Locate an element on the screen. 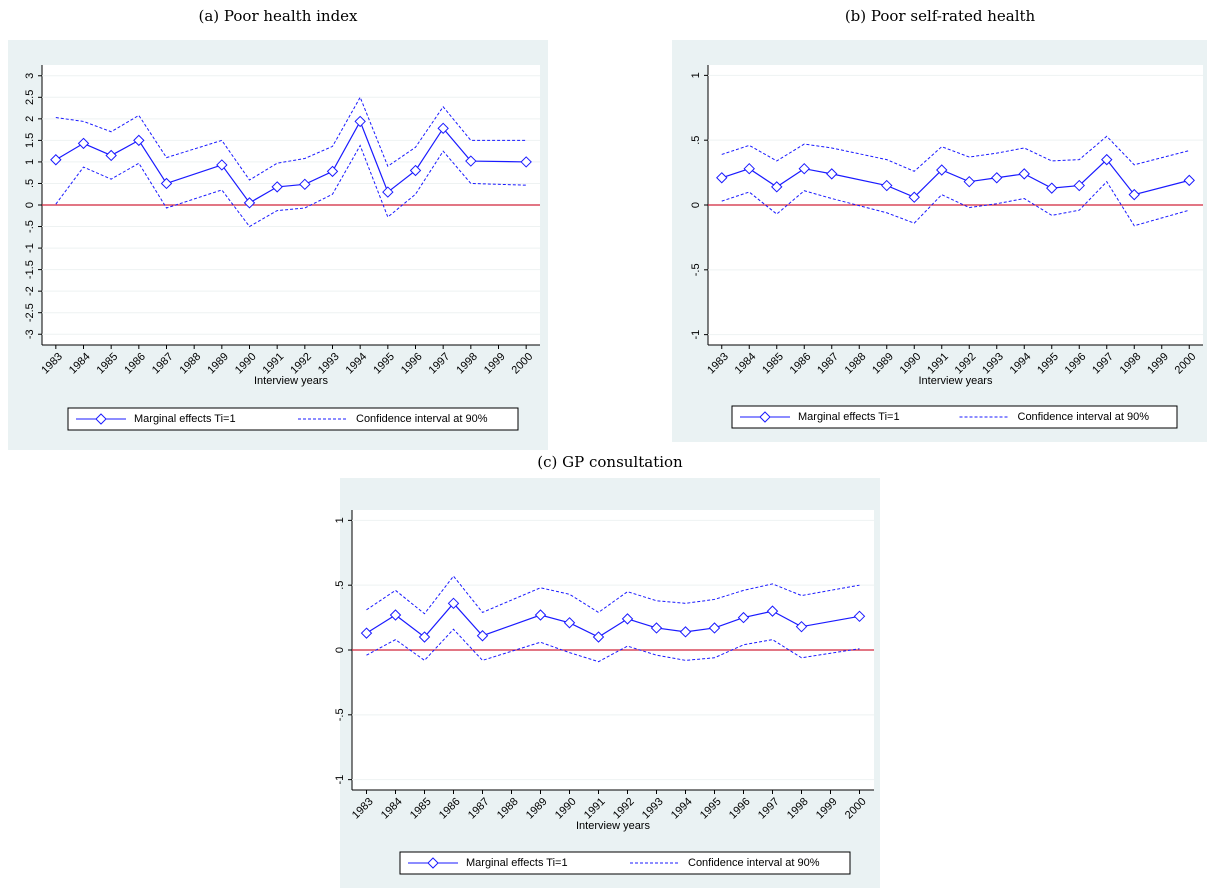  y-tick-label: -2.5 is located at coordinates (30, 312).